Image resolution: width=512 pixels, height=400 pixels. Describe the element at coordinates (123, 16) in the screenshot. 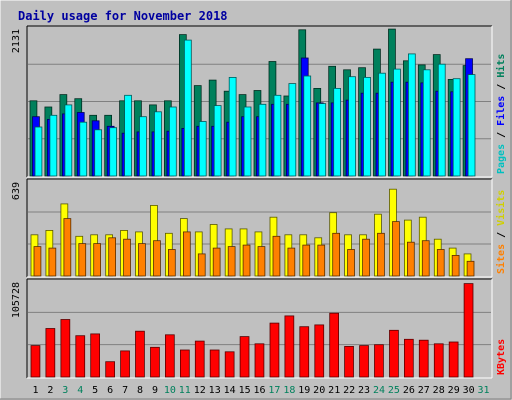

I see `chart-title: Daily usage for November 2018` at that location.